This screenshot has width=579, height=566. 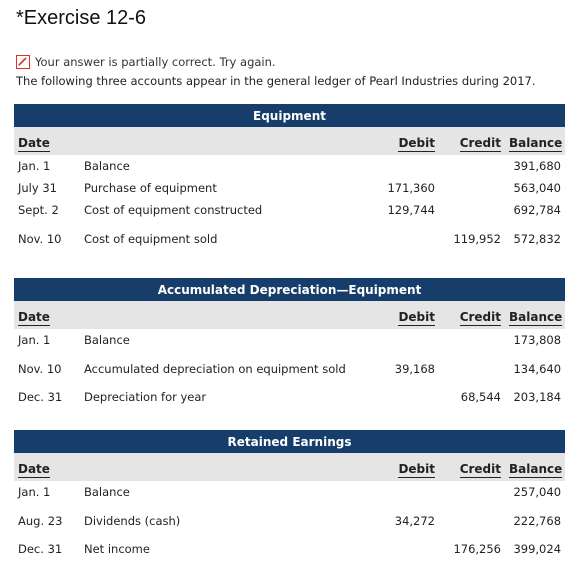 What do you see at coordinates (289, 520) in the screenshot?
I see `ledger-row: Aug. 23 Dividends (cash) 34,272 222,768` at bounding box center [289, 520].